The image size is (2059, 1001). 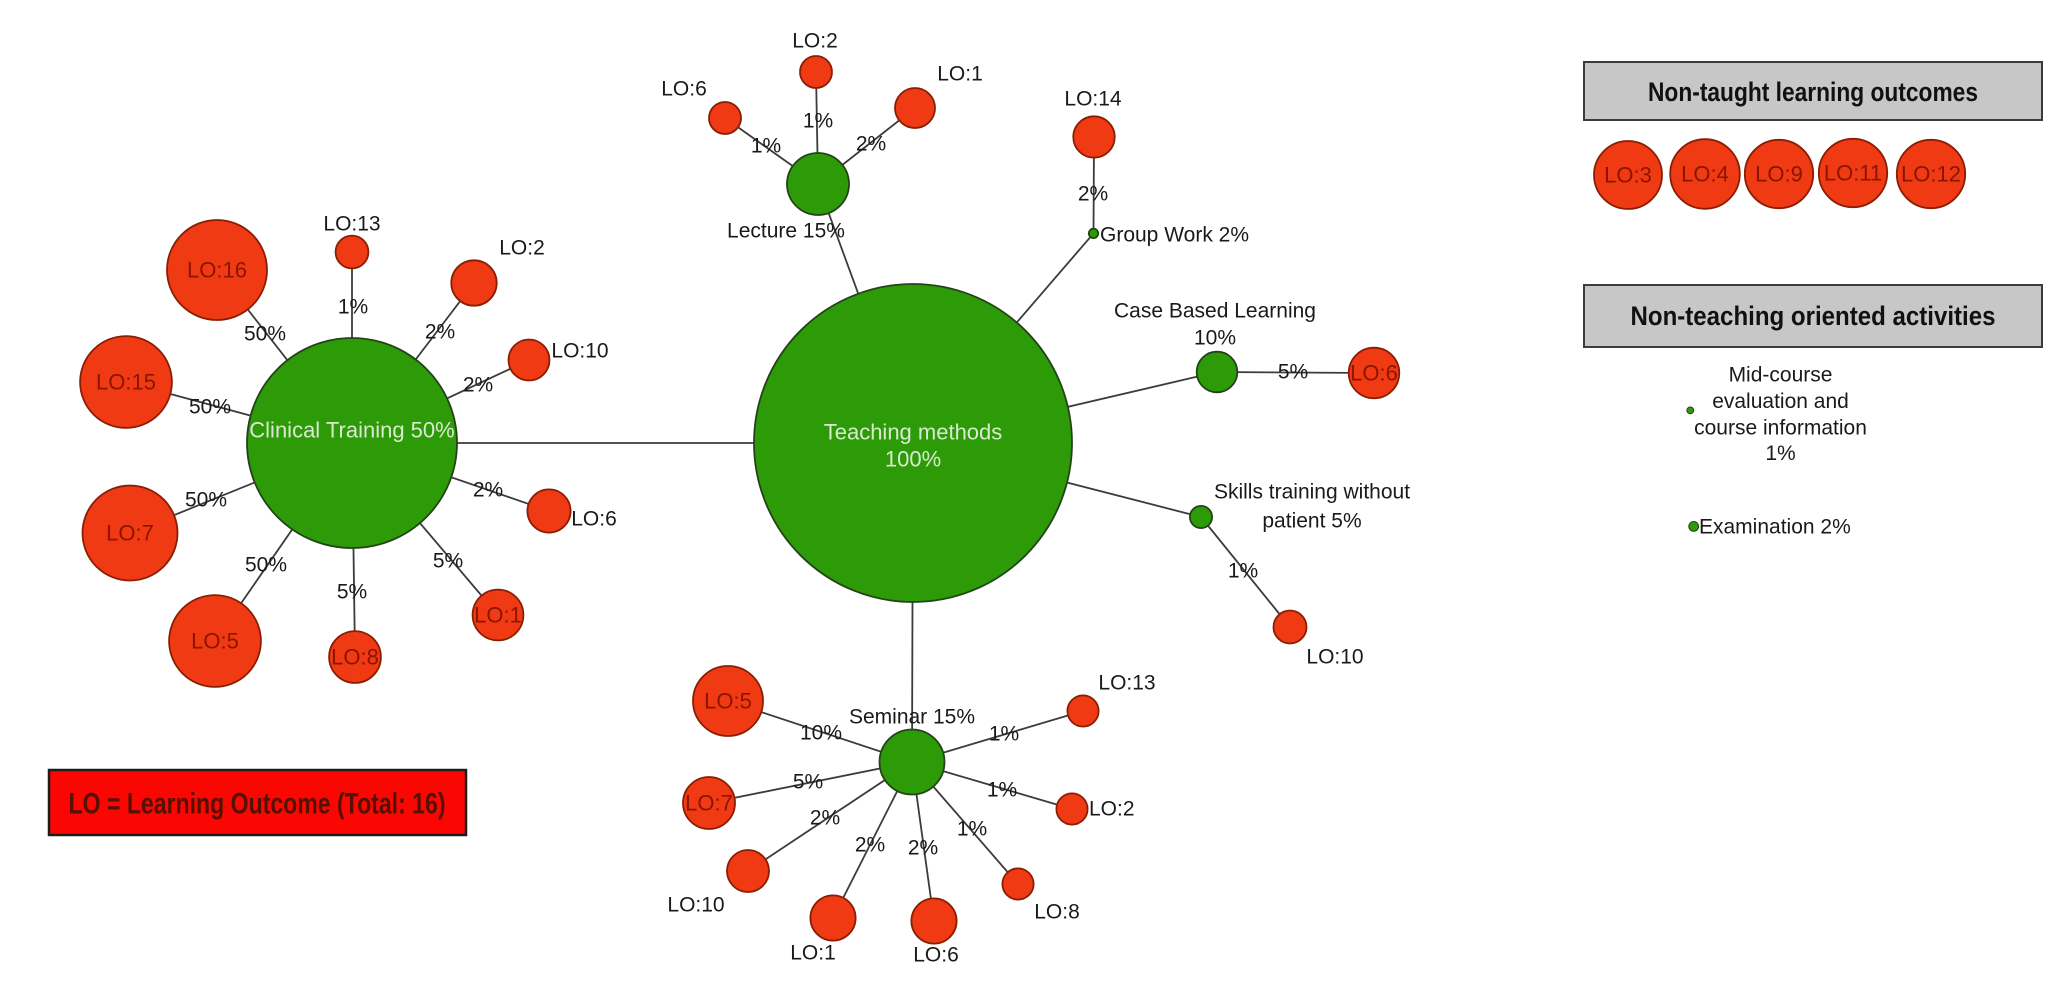 I want to click on svg-text: LO:4, so click(x=1705, y=174).